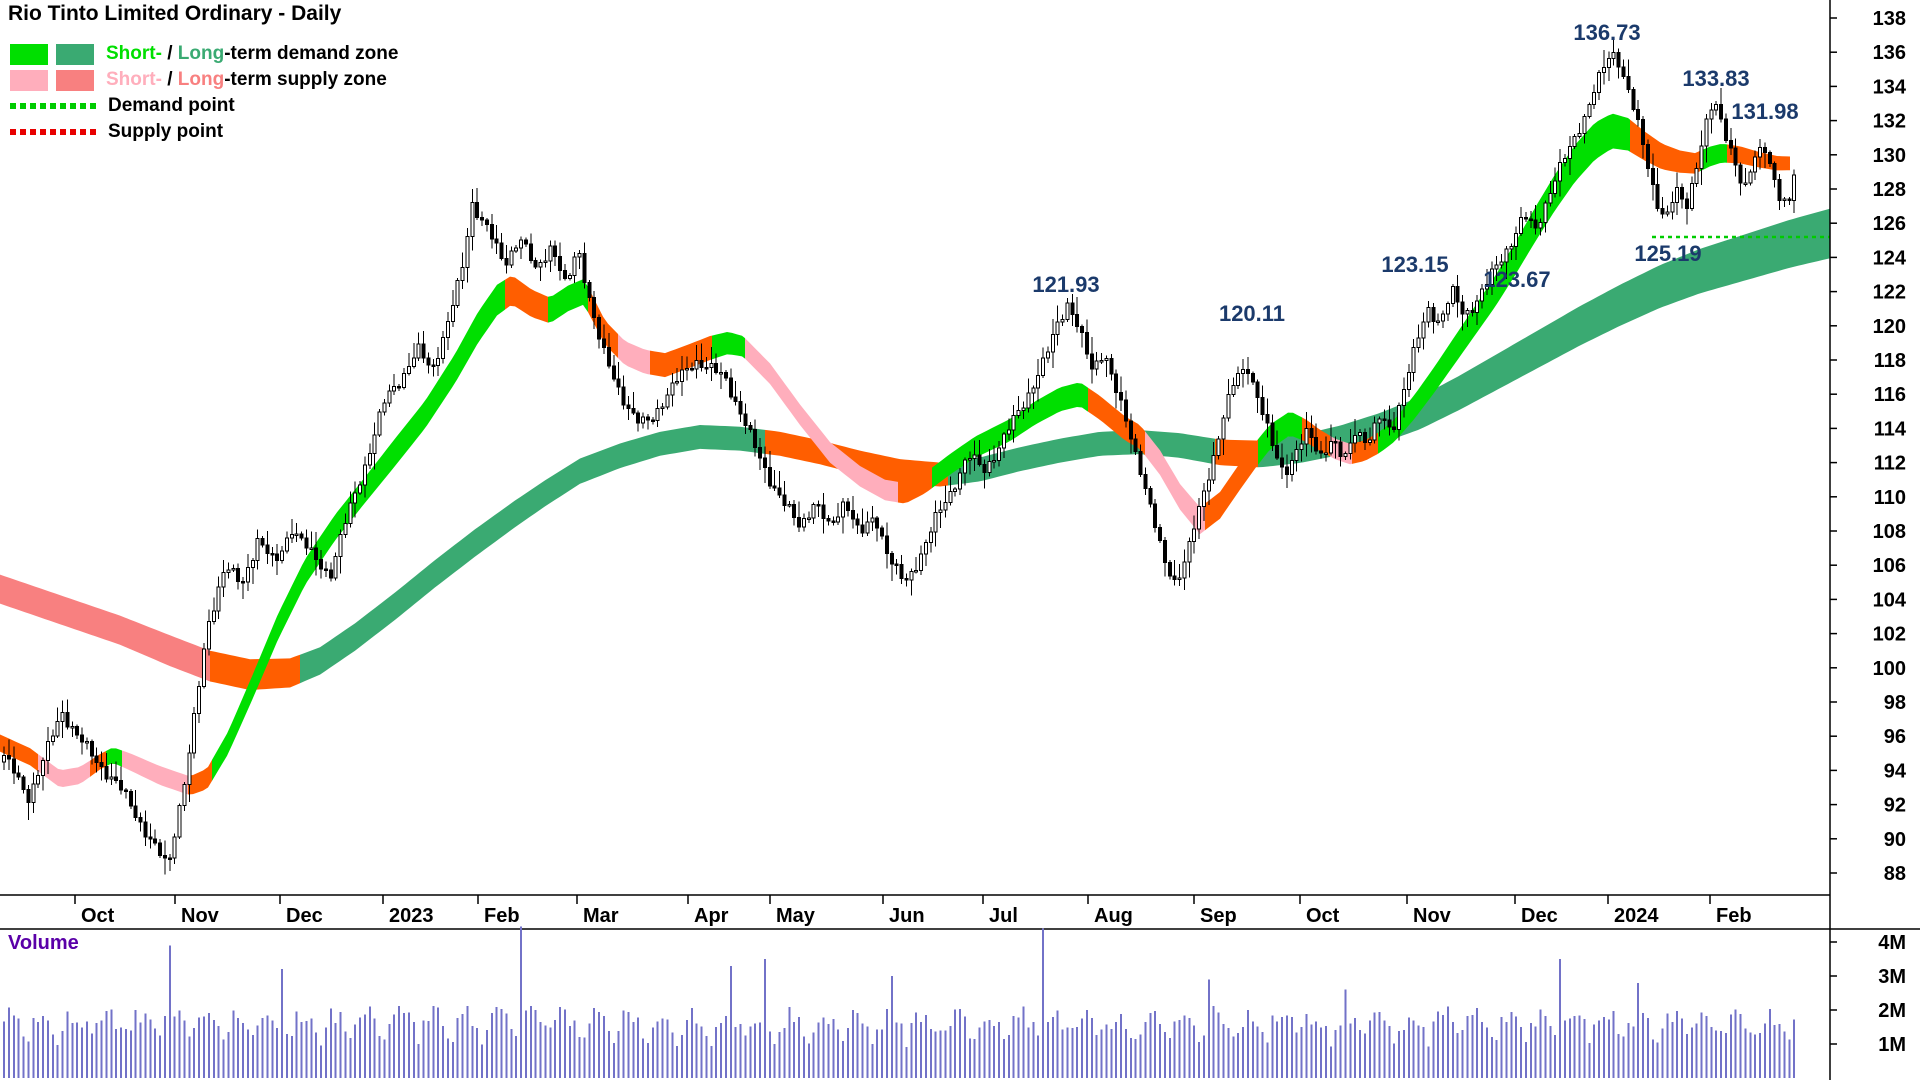 This screenshot has width=1920, height=1080. What do you see at coordinates (856, 458) in the screenshot?
I see `ribbon-segment-orange` at bounding box center [856, 458].